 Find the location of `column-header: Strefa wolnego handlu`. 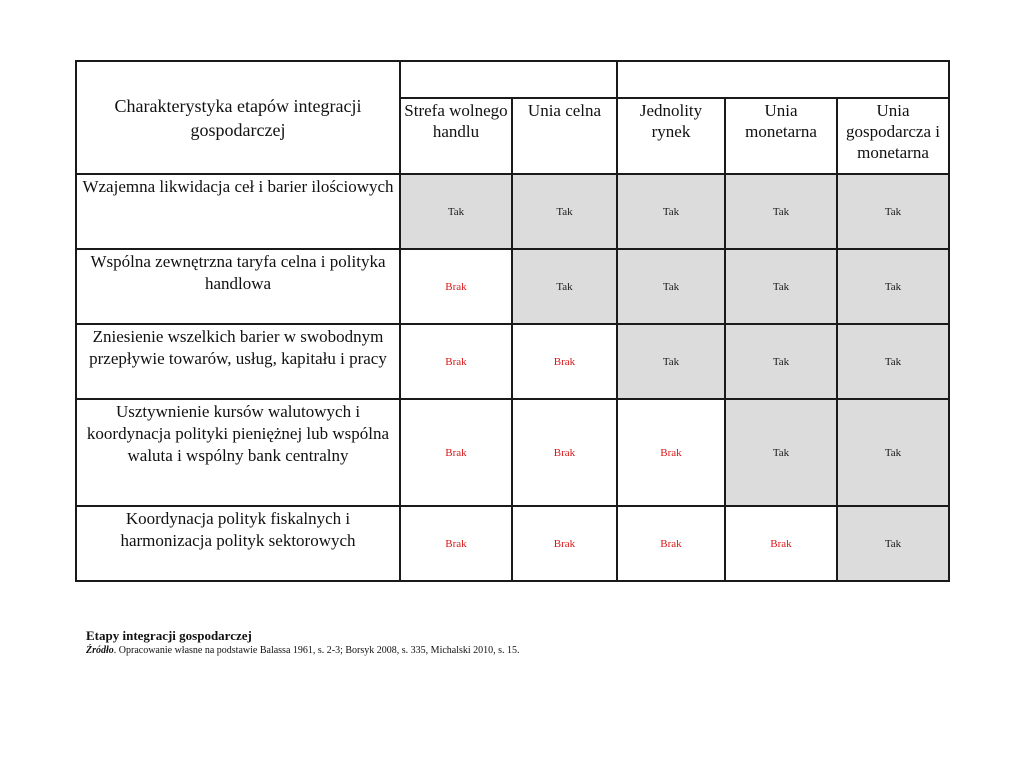

column-header: Strefa wolnego handlu is located at coordinates (456, 136).